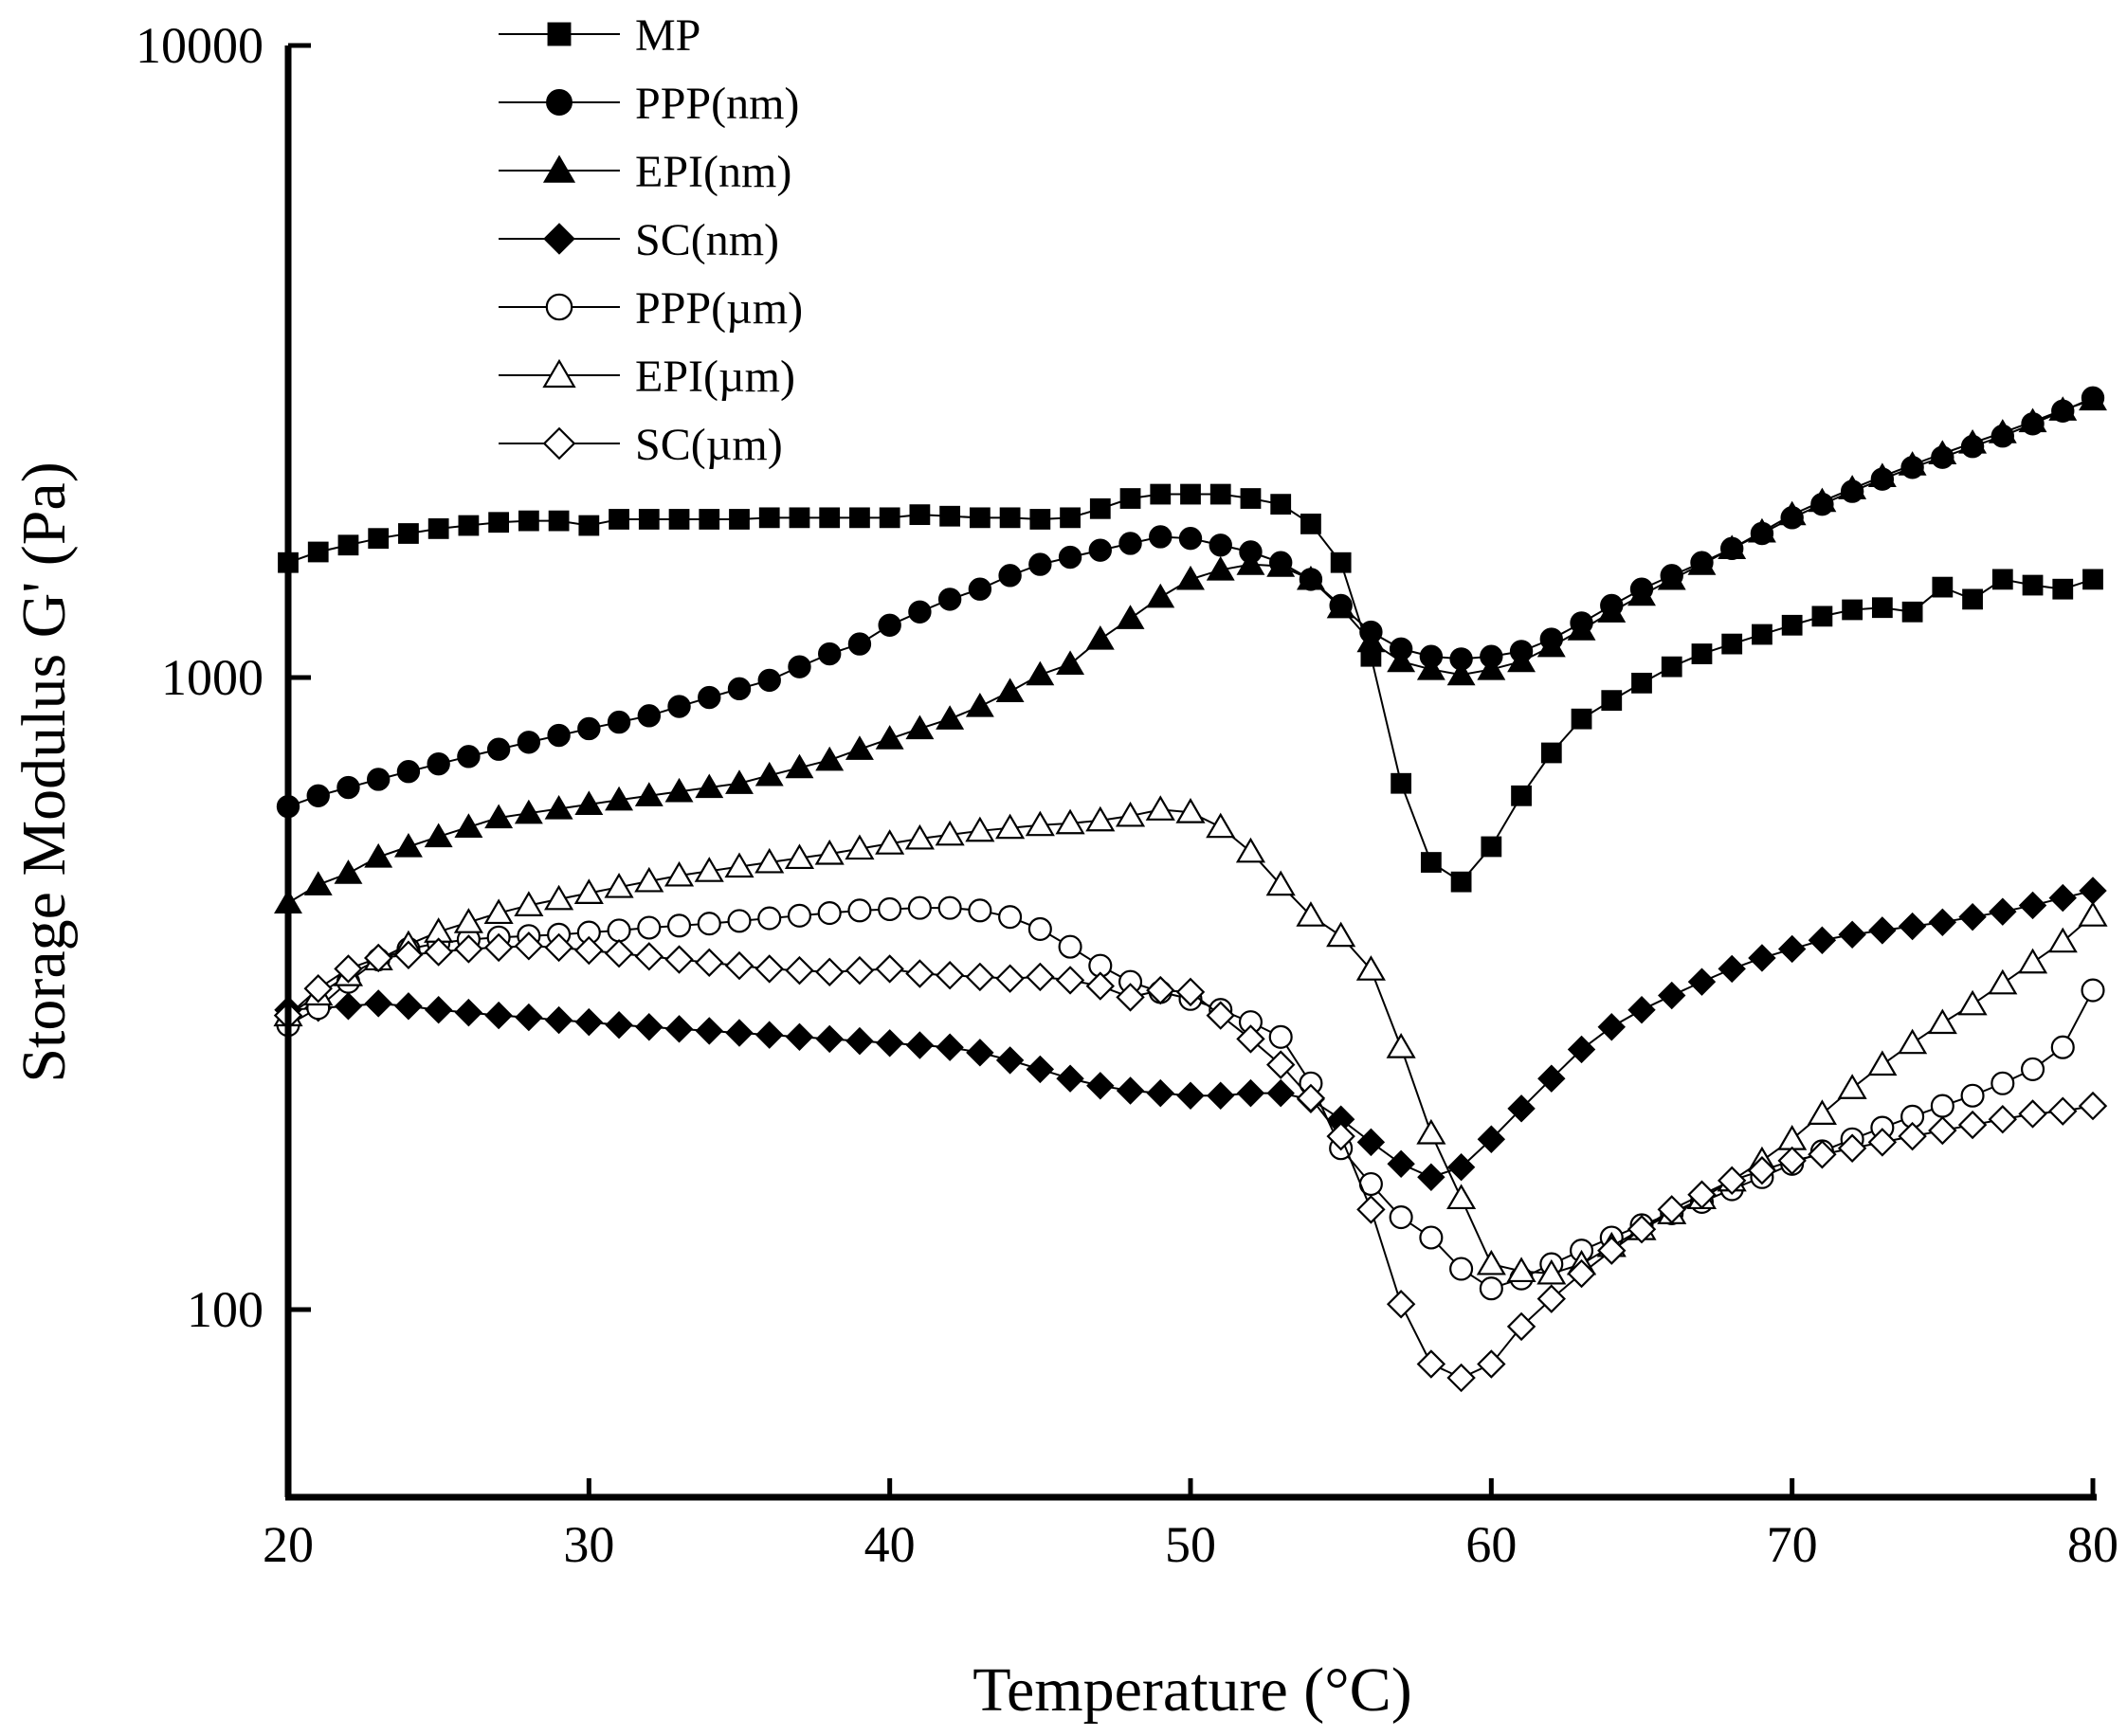 The image size is (2127, 1736). What do you see at coordinates (559, 239) in the screenshot?
I see `legend-marker-sc-nm` at bounding box center [559, 239].